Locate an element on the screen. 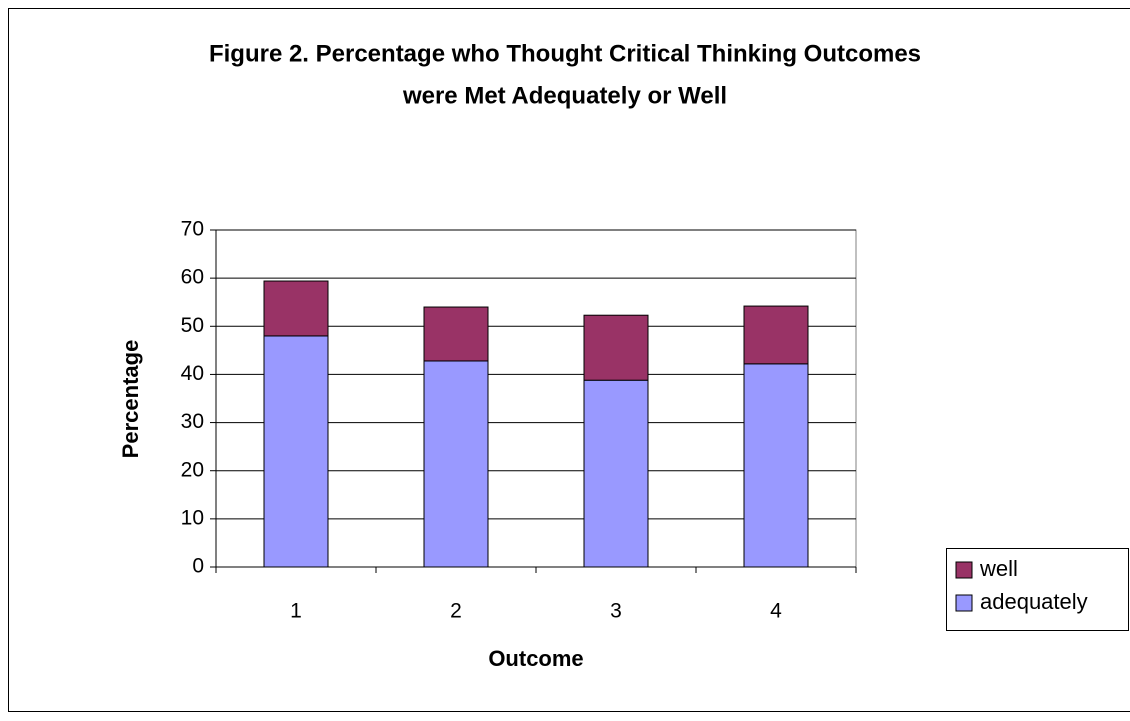 Image resolution: width=1130 pixels, height=721 pixels. x-tick-label: 4 is located at coordinates (776, 611).